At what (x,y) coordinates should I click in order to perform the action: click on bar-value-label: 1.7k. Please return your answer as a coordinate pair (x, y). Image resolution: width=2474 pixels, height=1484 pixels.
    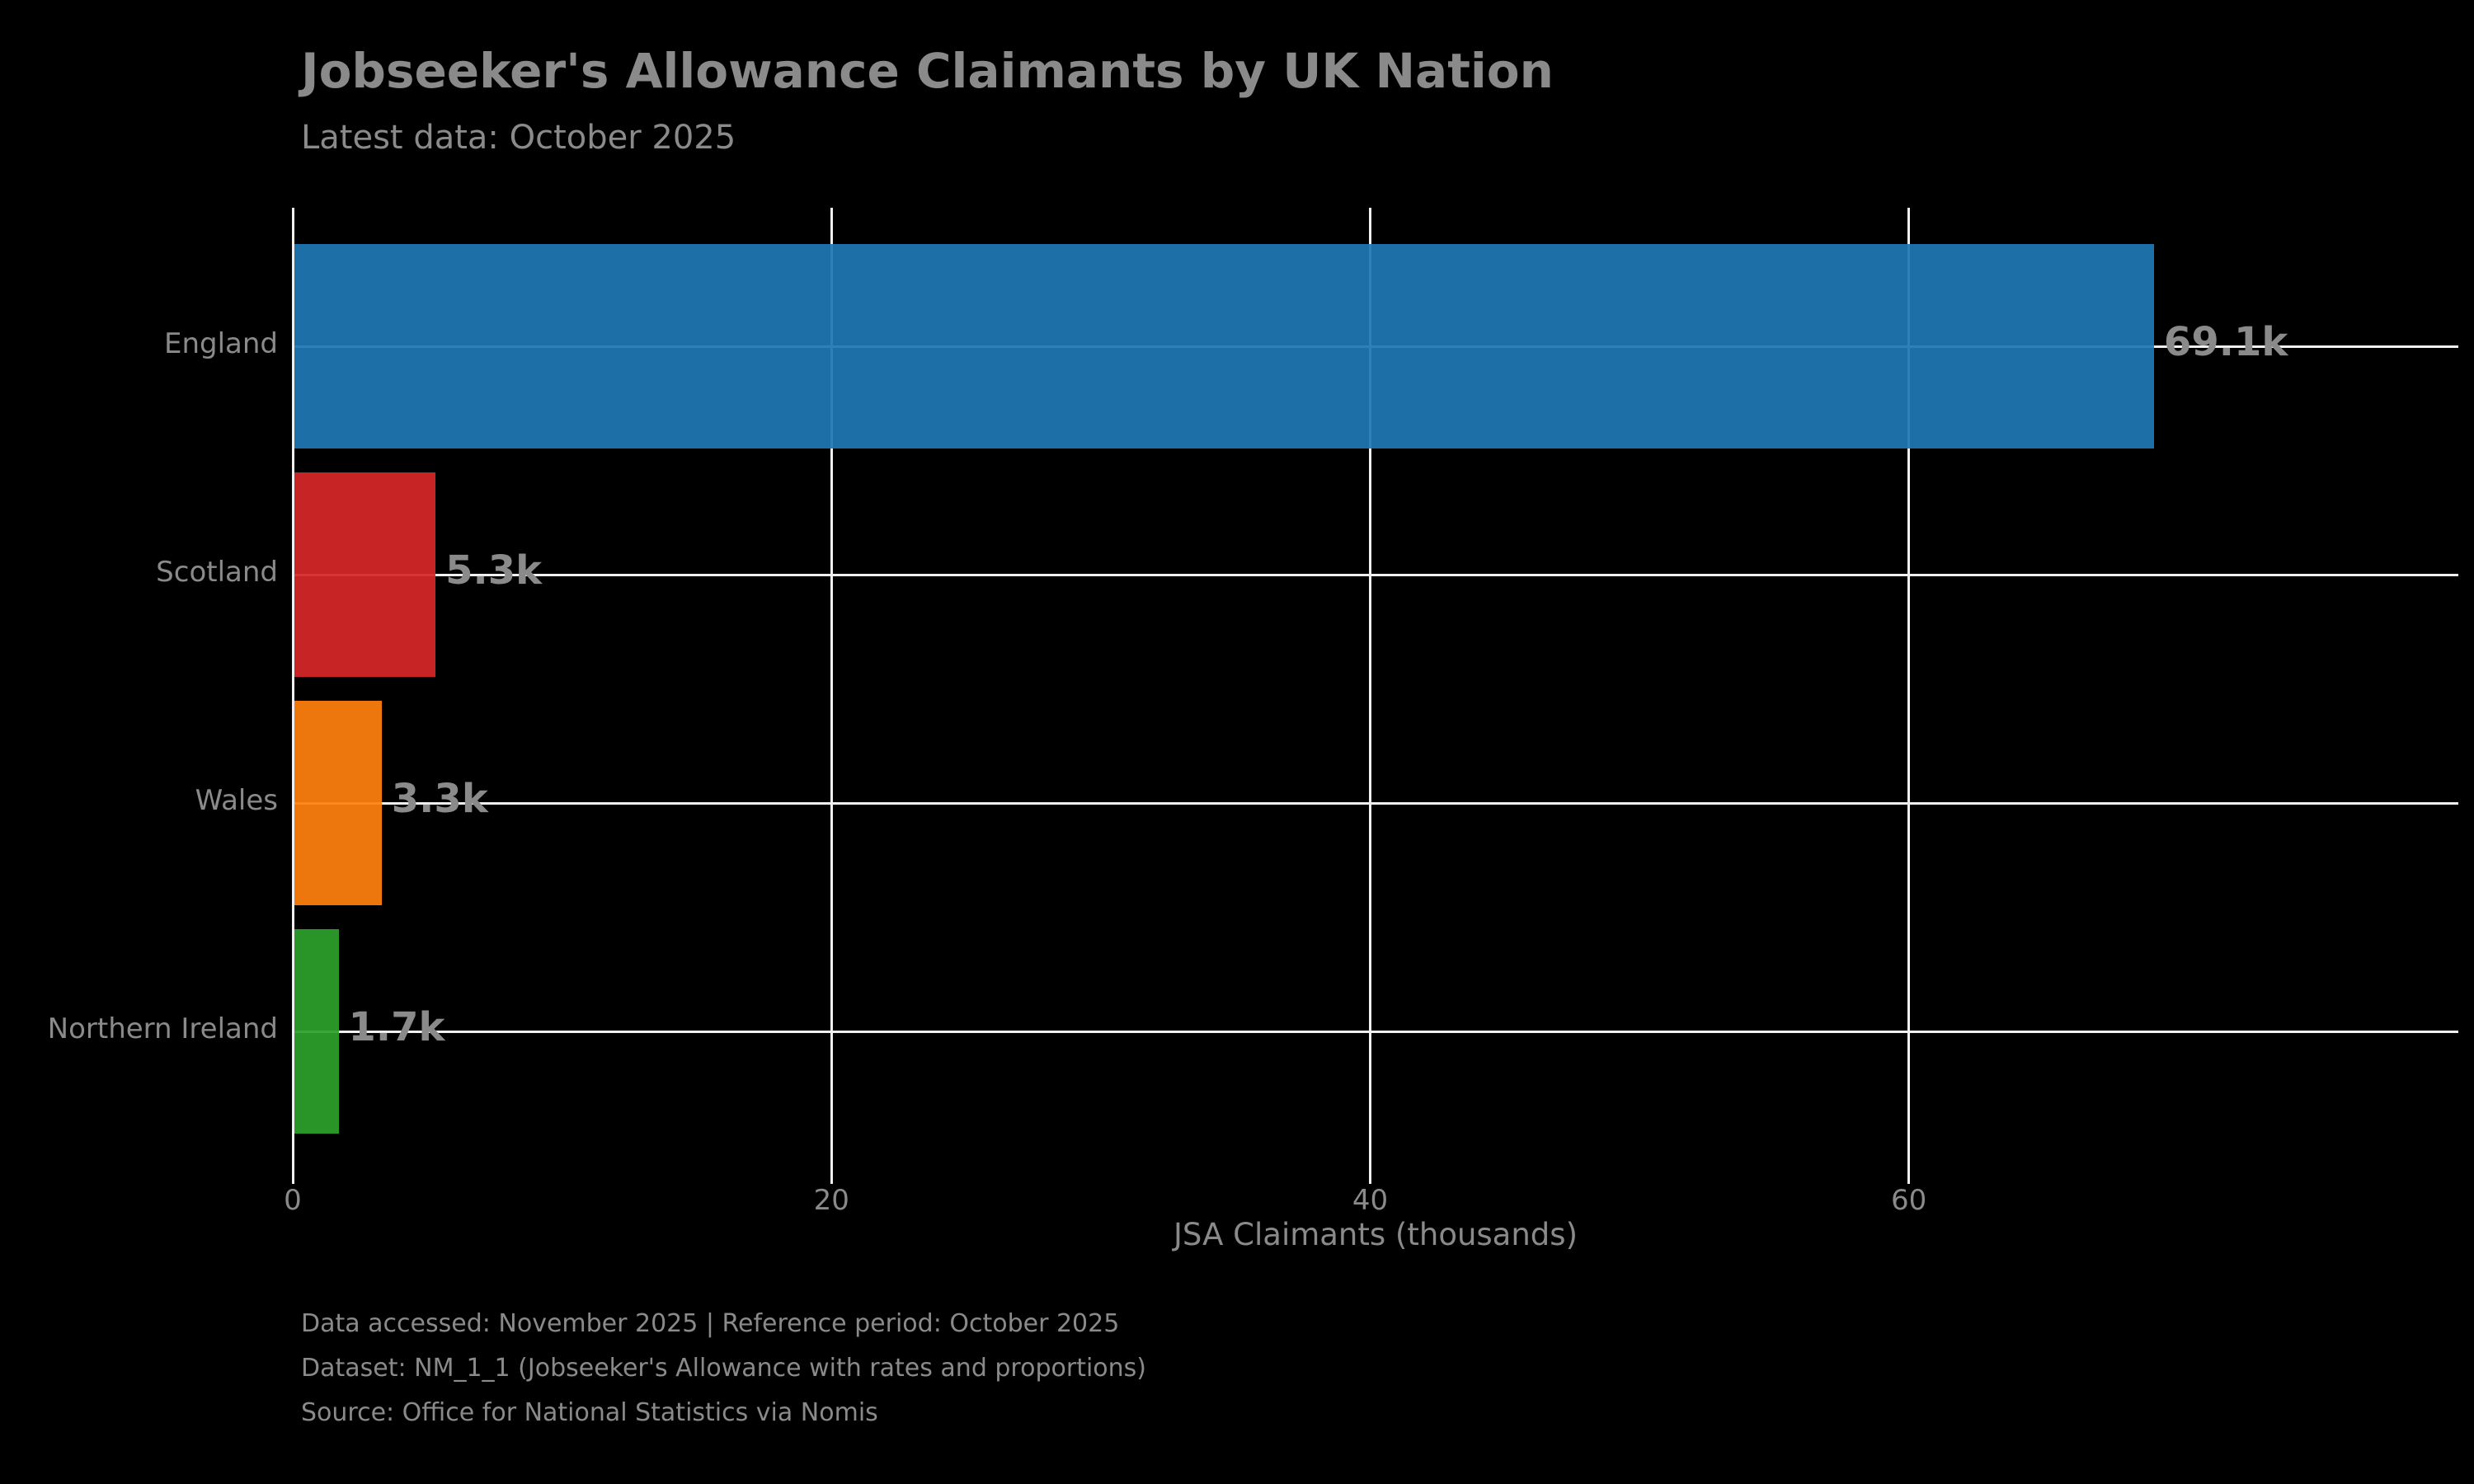
    Looking at the image, I should click on (396, 1027).